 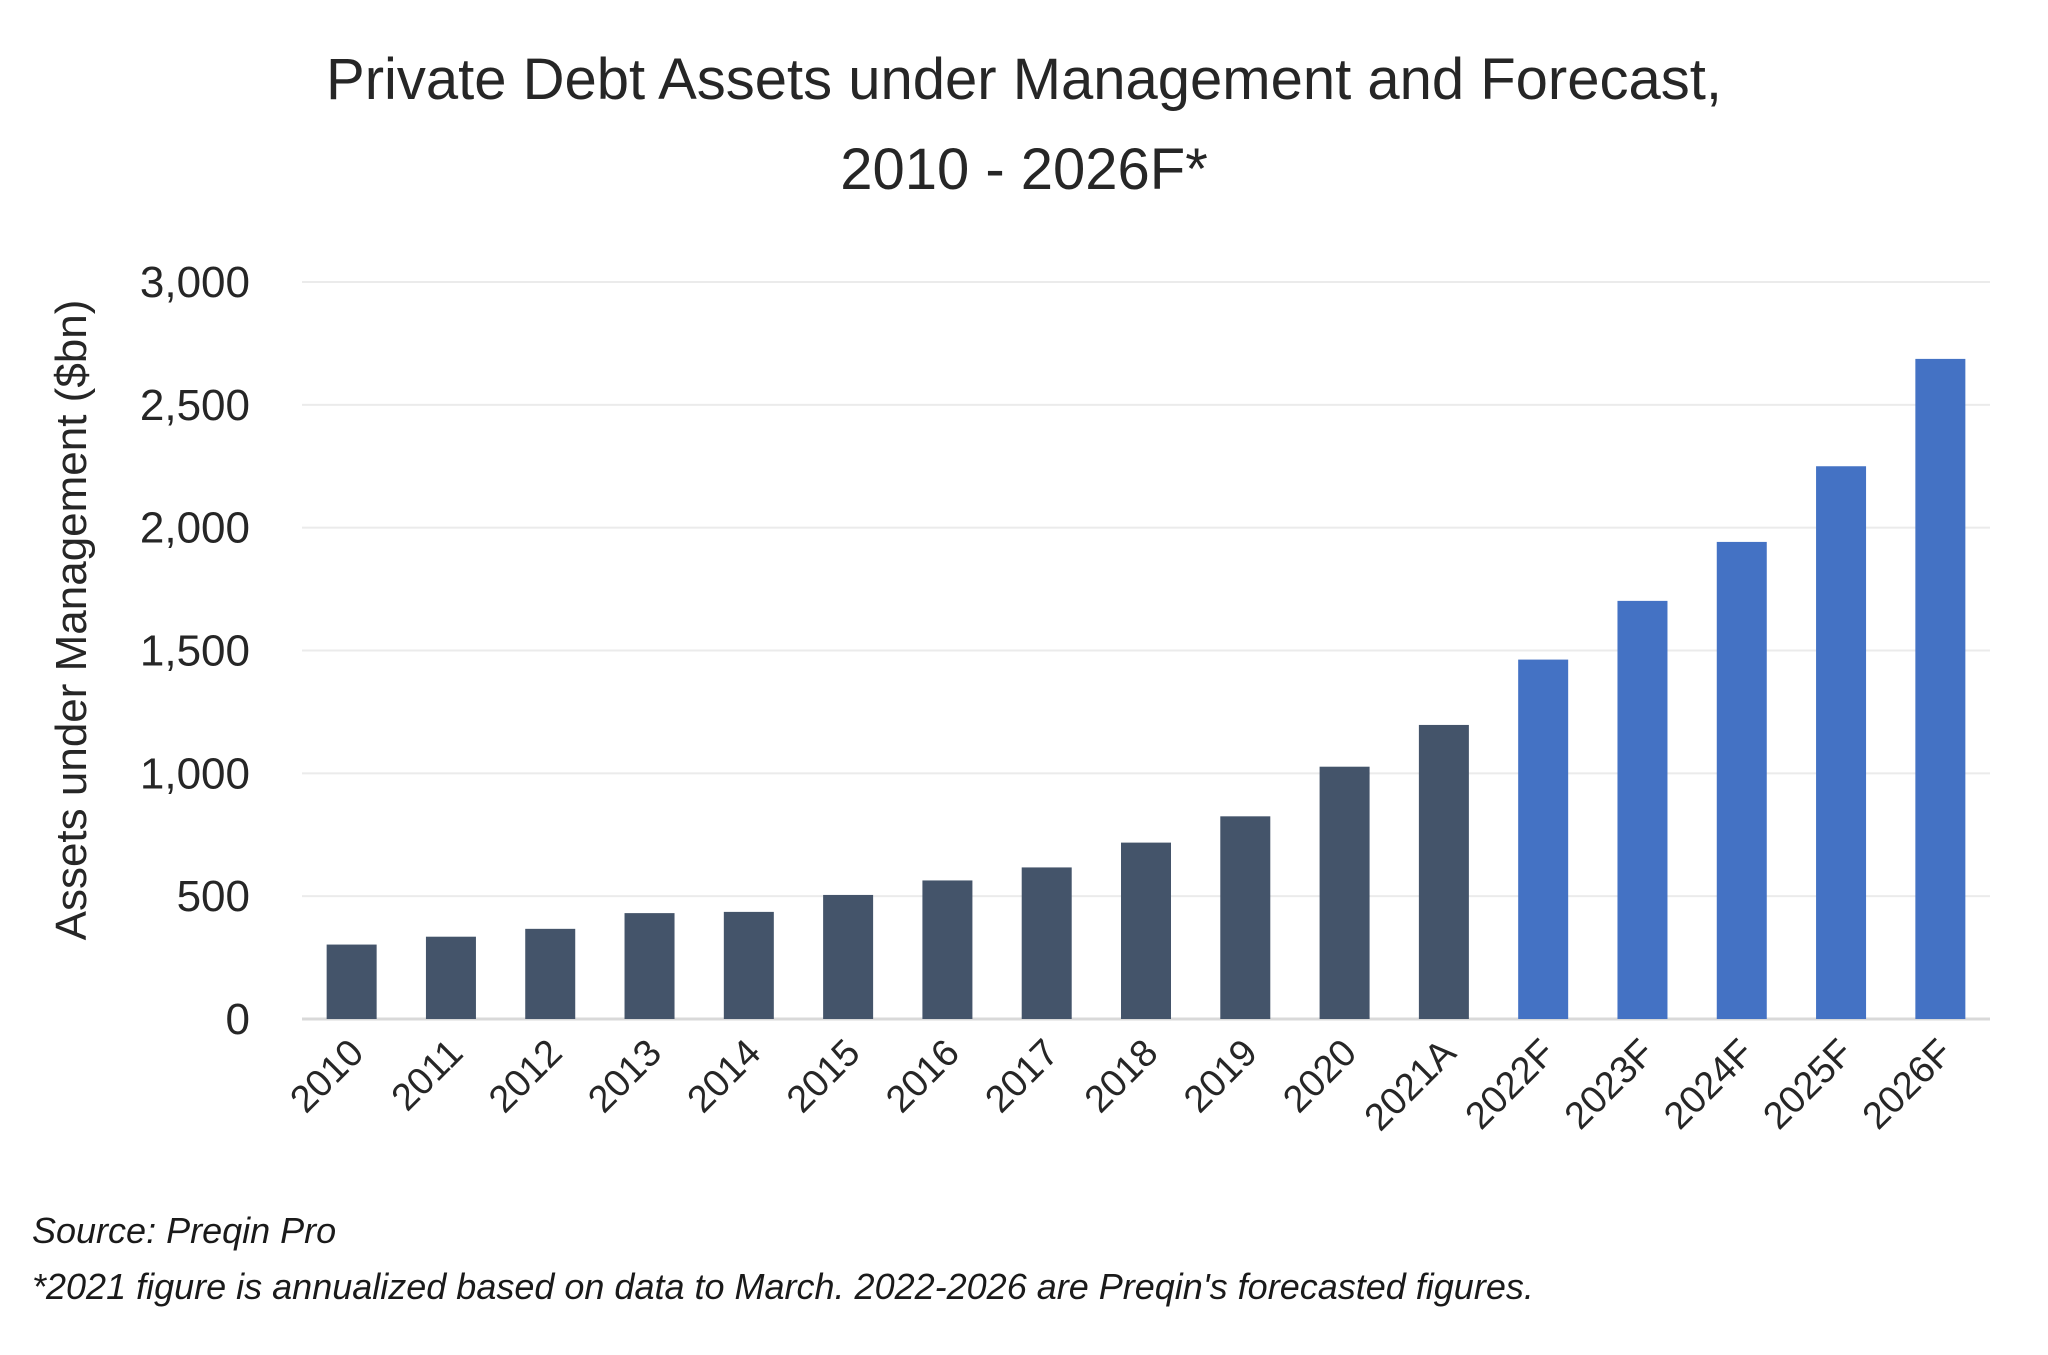 I want to click on y-tick-label: 2,000, so click(x=195, y=528).